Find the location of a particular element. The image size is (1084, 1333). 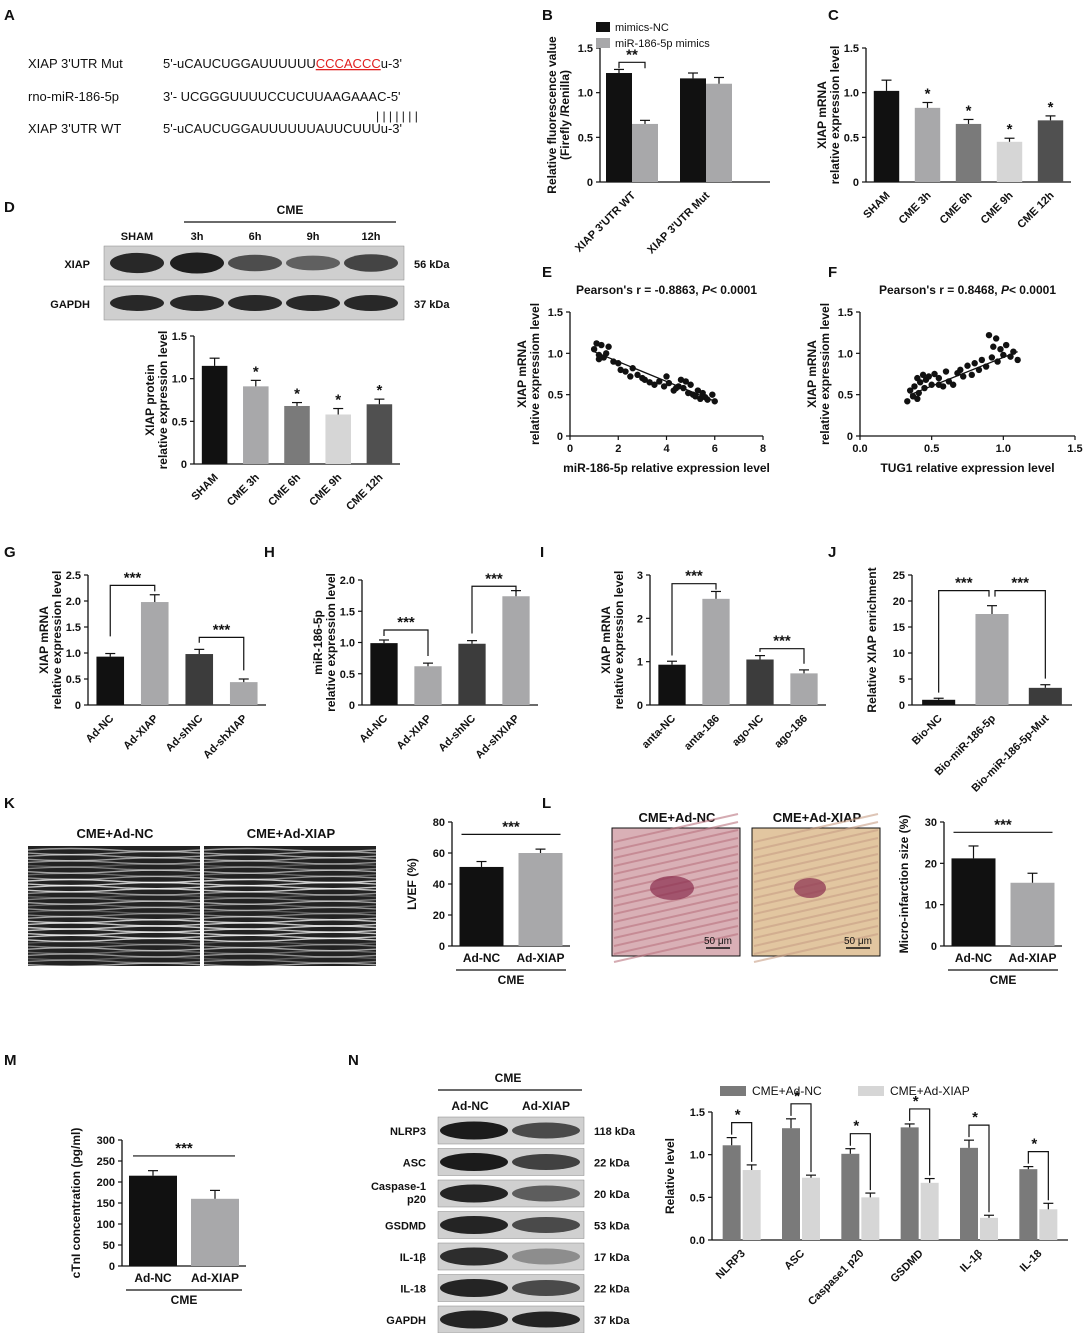

y-tick-label: 2.0 is located at coordinates (73, 602).